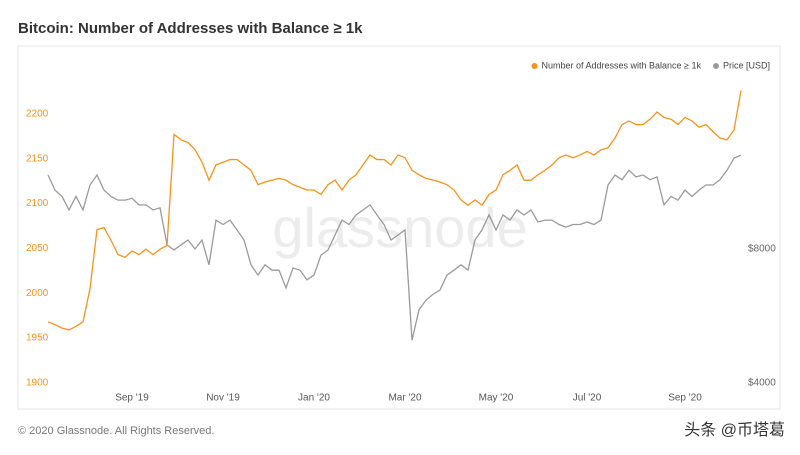 The image size is (800, 455). Describe the element at coordinates (762, 383) in the screenshot. I see `y2-tick-label: $4000` at that location.